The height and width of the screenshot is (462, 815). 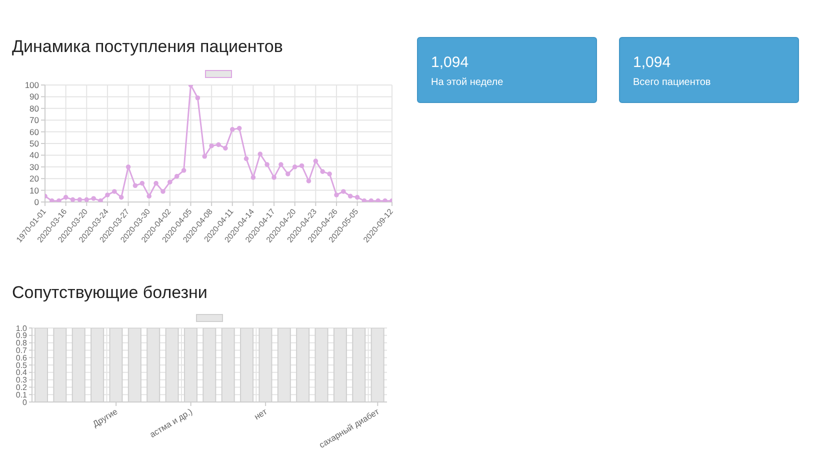 I want to click on chart-title: Сопутствующие болезни, so click(x=110, y=293).